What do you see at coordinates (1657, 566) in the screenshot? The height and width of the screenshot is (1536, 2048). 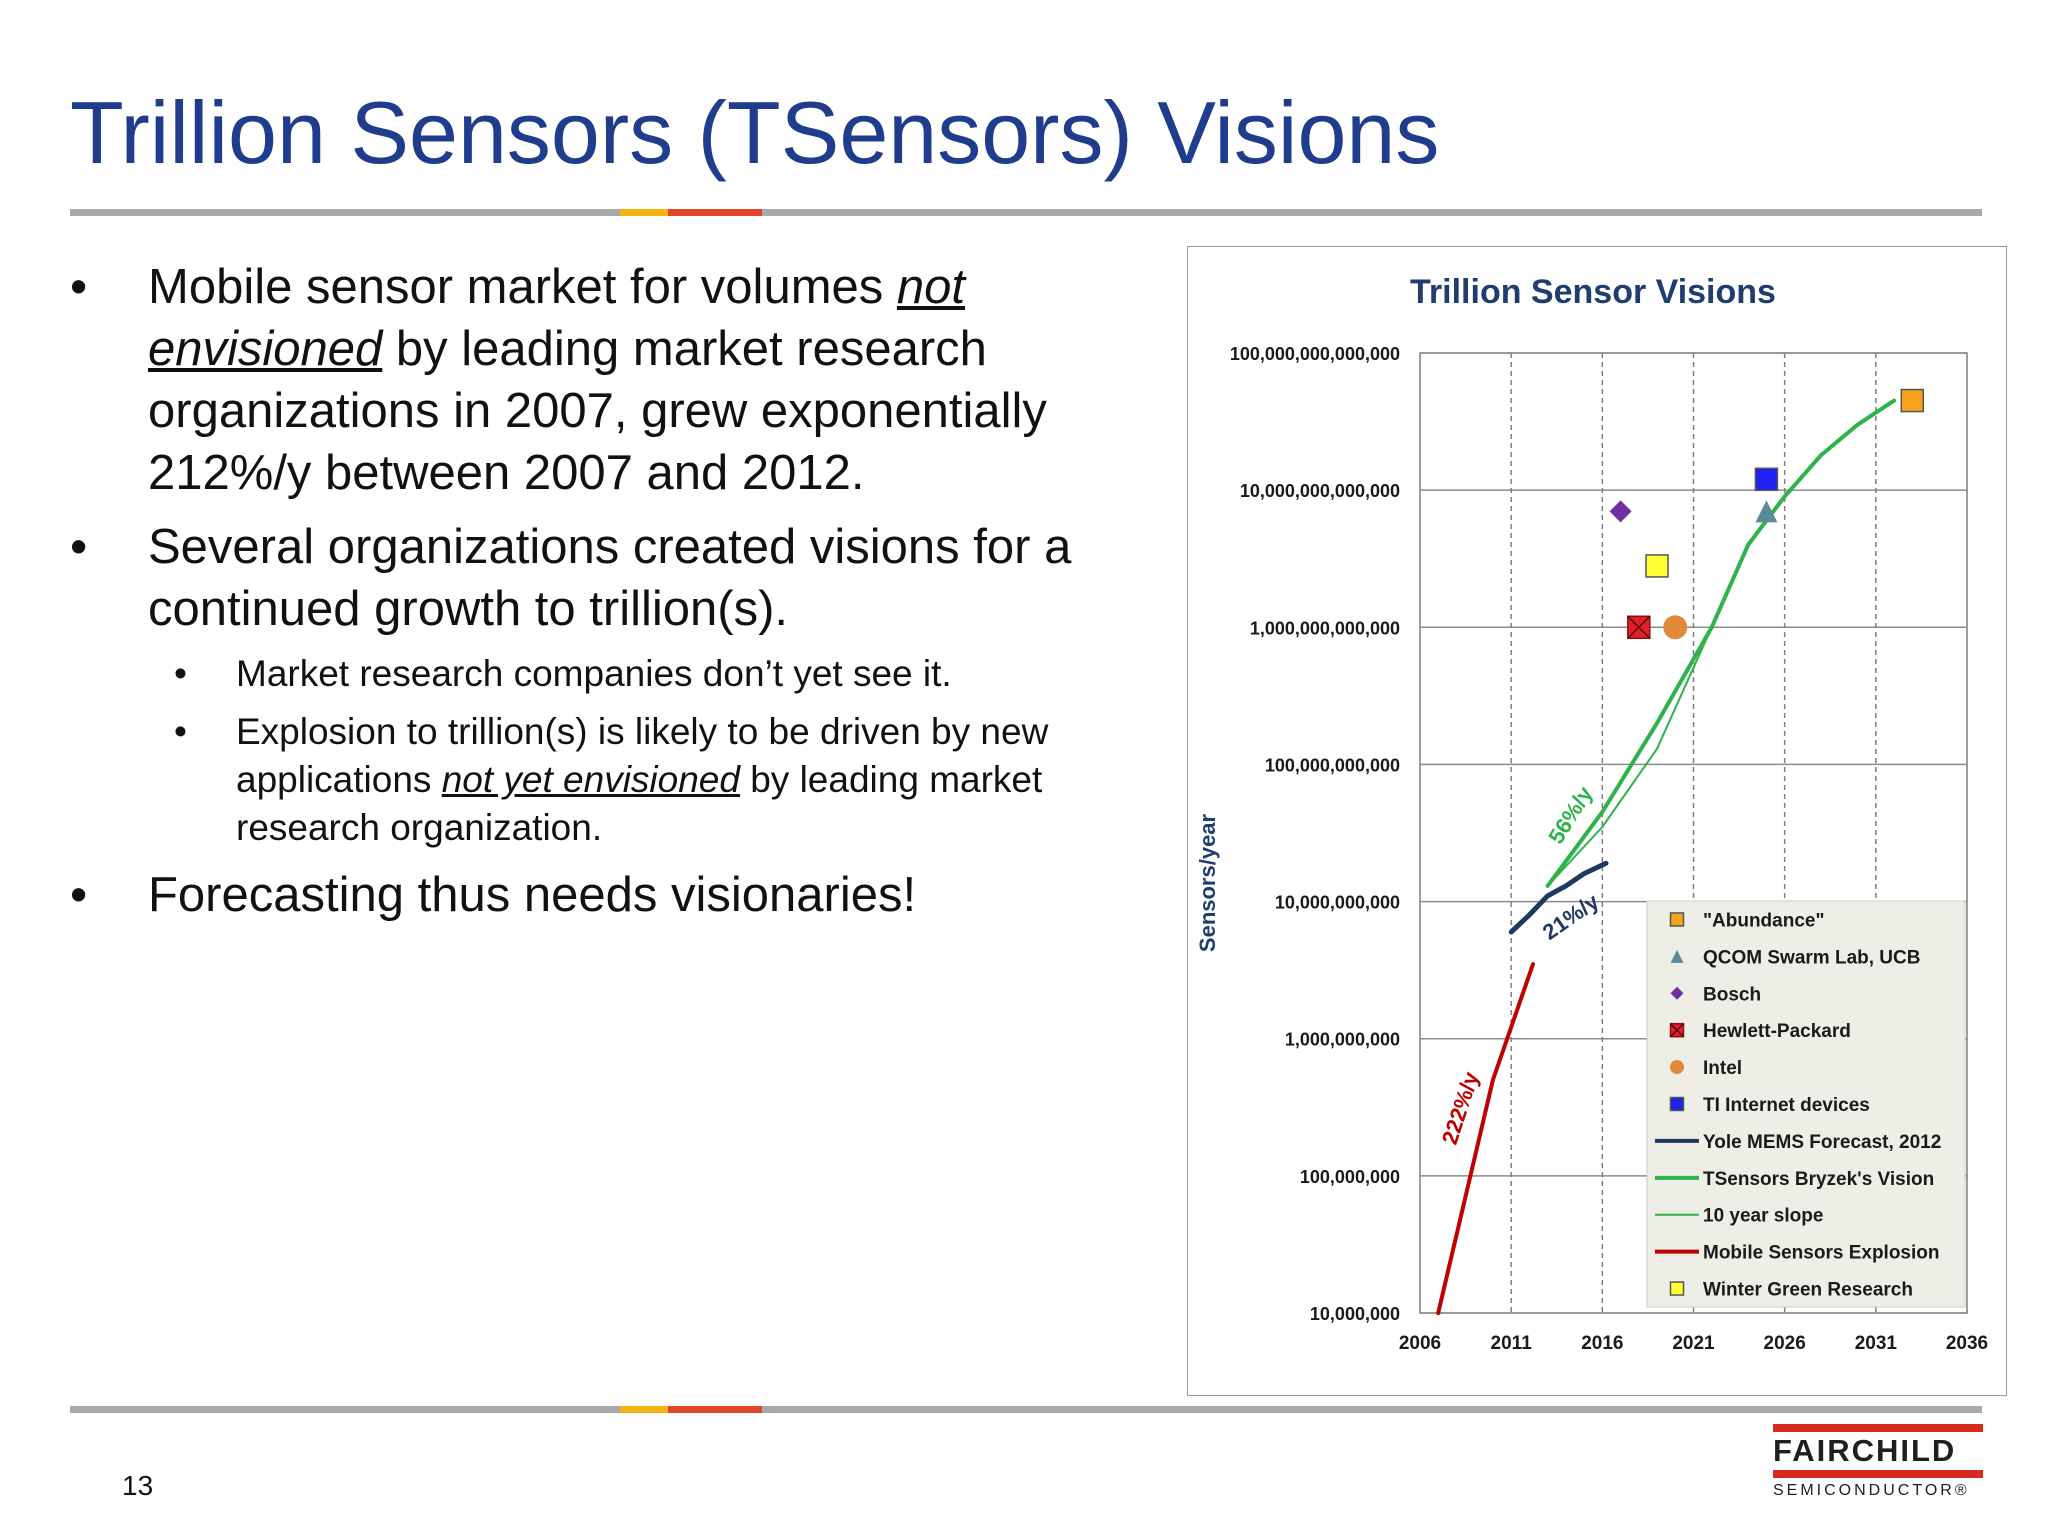 I see `marker-winter-green-research` at bounding box center [1657, 566].